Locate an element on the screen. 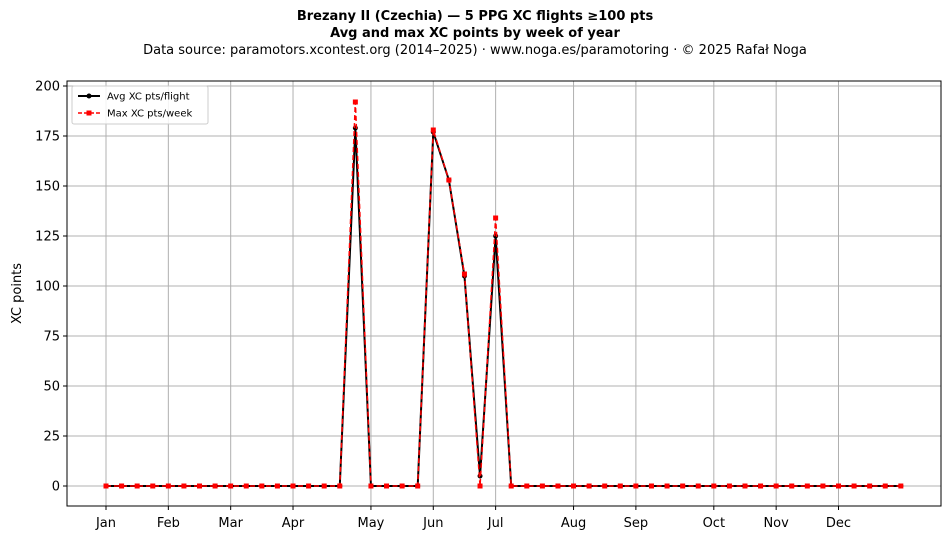 This screenshot has width=950, height=539. x-tick-label: Jan is located at coordinates (105, 523).